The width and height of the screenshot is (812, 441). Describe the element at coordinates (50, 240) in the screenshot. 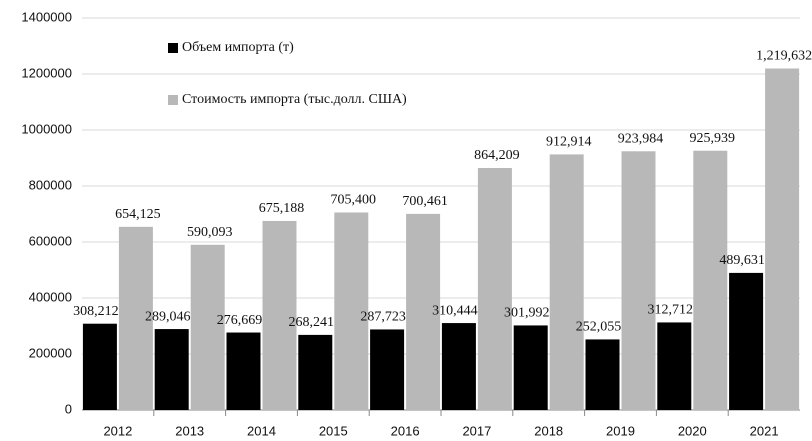

I see `y-tick-label: 600000` at that location.